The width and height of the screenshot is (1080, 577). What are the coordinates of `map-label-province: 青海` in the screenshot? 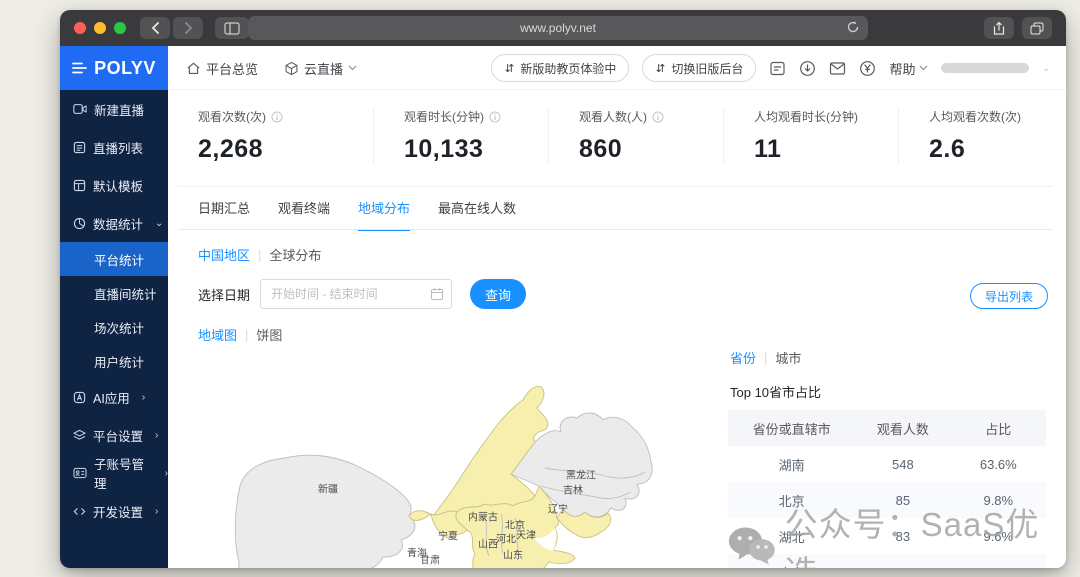 It's located at (417, 554).